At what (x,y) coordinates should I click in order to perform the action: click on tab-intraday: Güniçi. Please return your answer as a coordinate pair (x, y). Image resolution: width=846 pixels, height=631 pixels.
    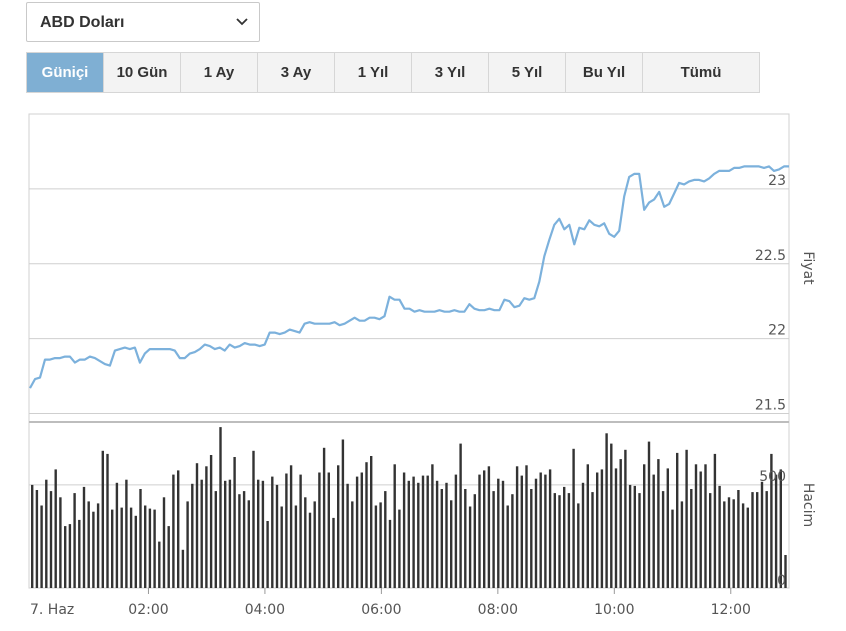
    Looking at the image, I should click on (65, 72).